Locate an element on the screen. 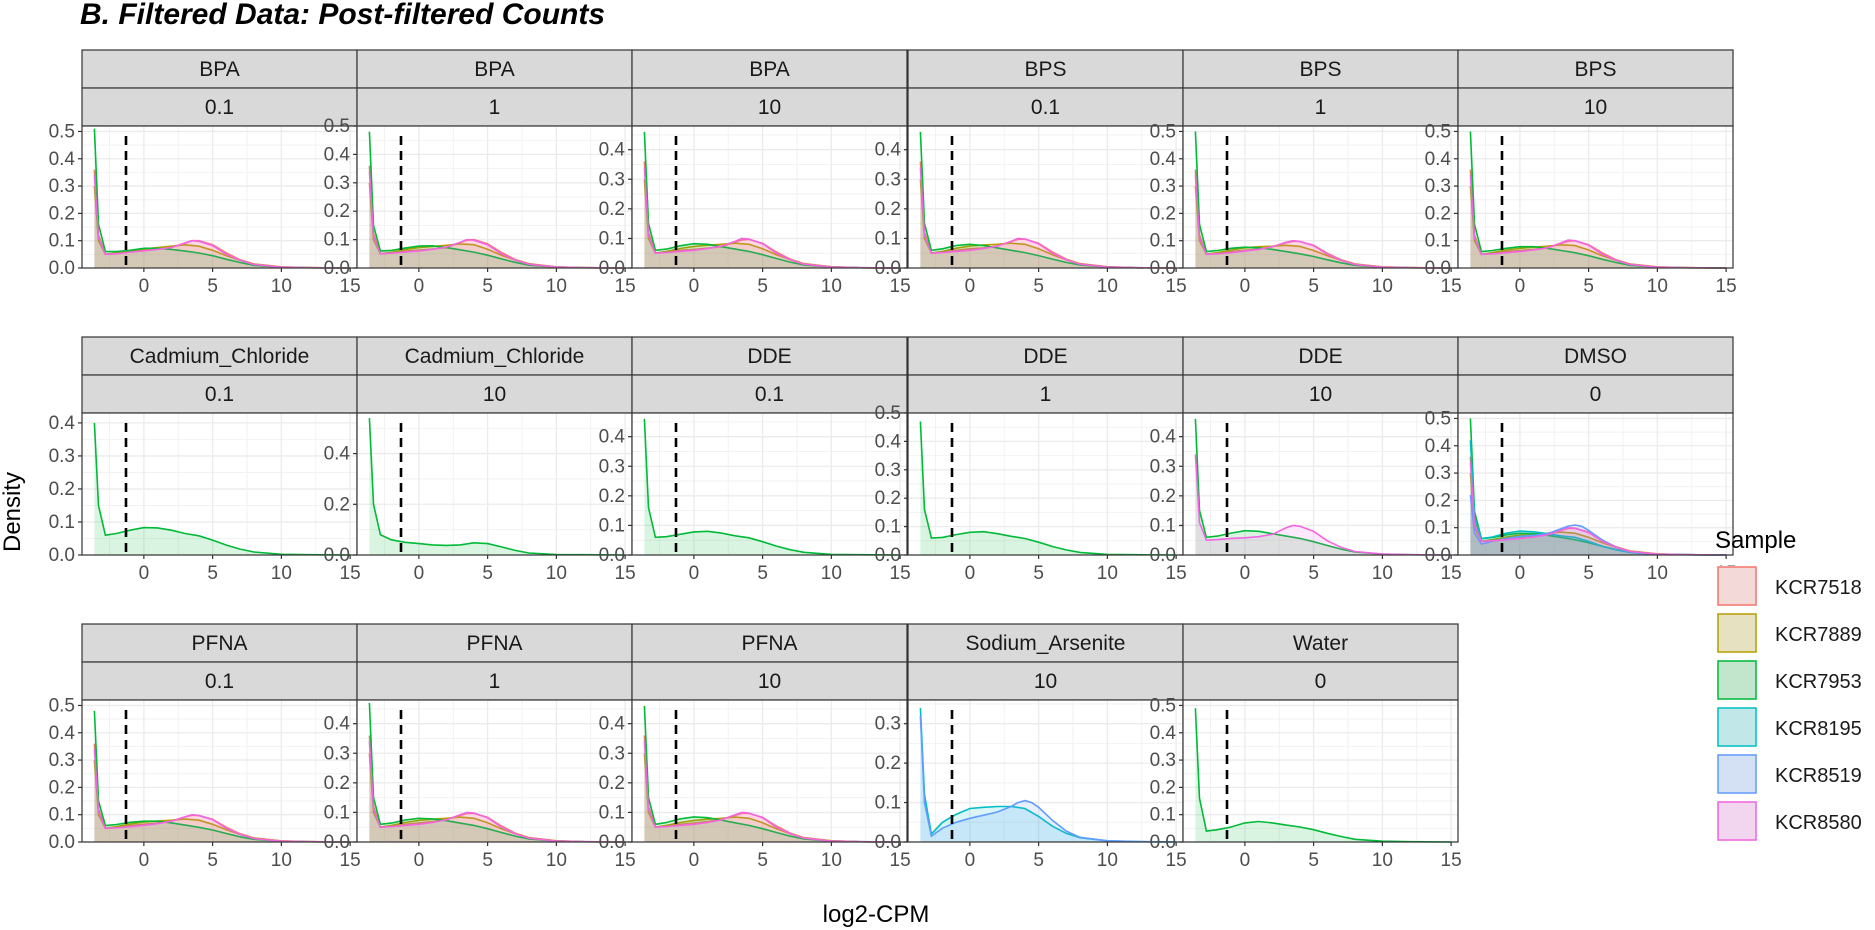  facet-strip-label: BPS is located at coordinates (1595, 69).